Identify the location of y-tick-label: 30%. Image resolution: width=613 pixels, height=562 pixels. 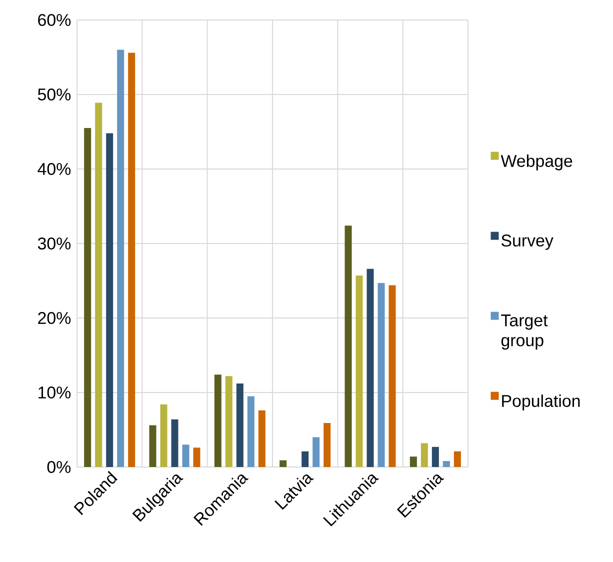
(54, 244).